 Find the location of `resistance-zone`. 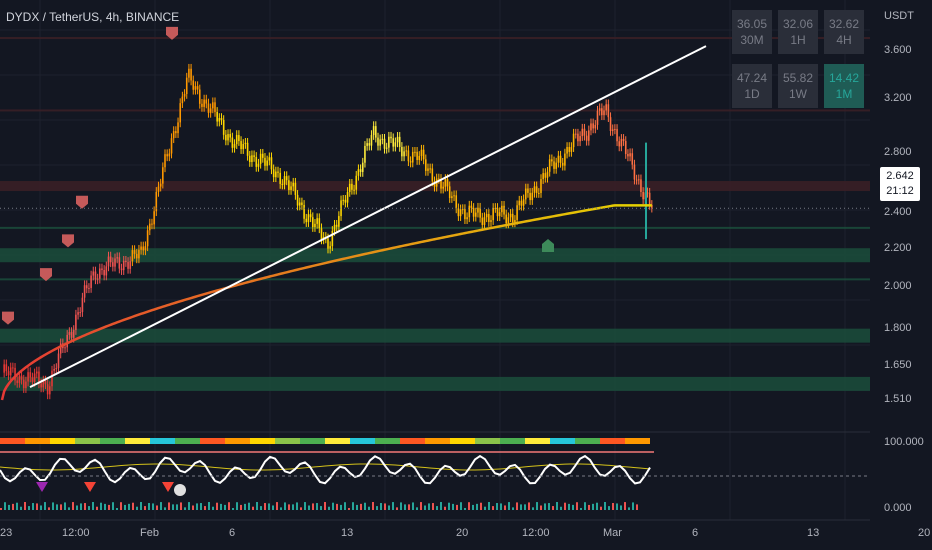

resistance-zone is located at coordinates (435, 38).